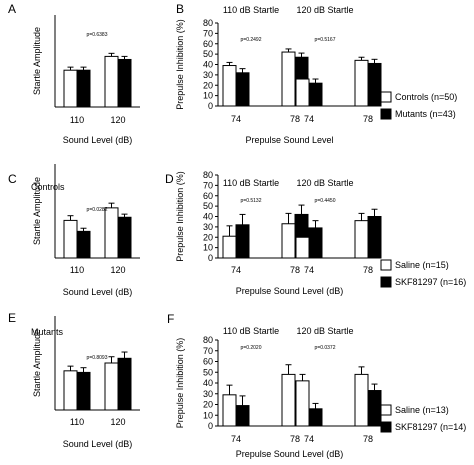  Describe the element at coordinates (208, 405) in the screenshot. I see `panel-F-y-tick-label: 20` at that location.